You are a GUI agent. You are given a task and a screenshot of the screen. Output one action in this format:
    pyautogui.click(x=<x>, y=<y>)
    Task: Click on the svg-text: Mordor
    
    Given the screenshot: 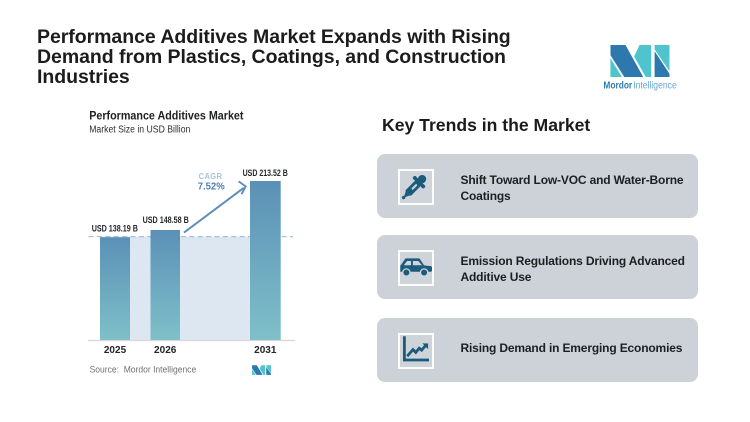 What is the action you would take?
    pyautogui.click(x=617, y=86)
    